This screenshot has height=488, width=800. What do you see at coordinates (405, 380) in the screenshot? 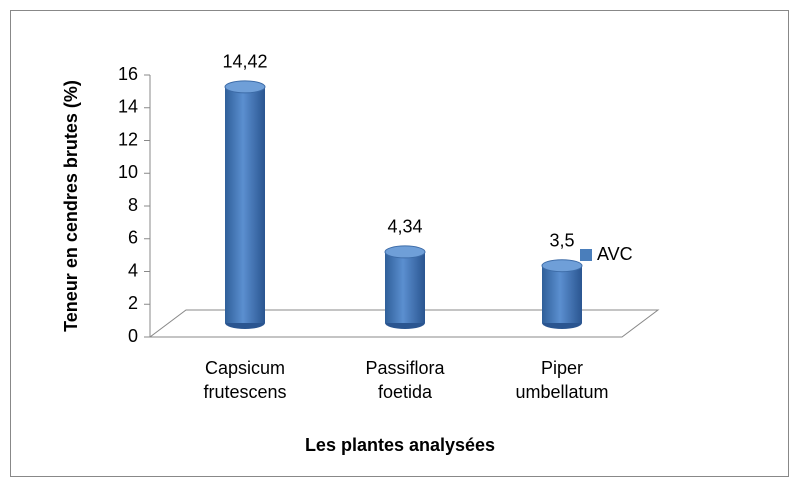
I see `x-tick-label: Passiflora foetida` at bounding box center [405, 380].